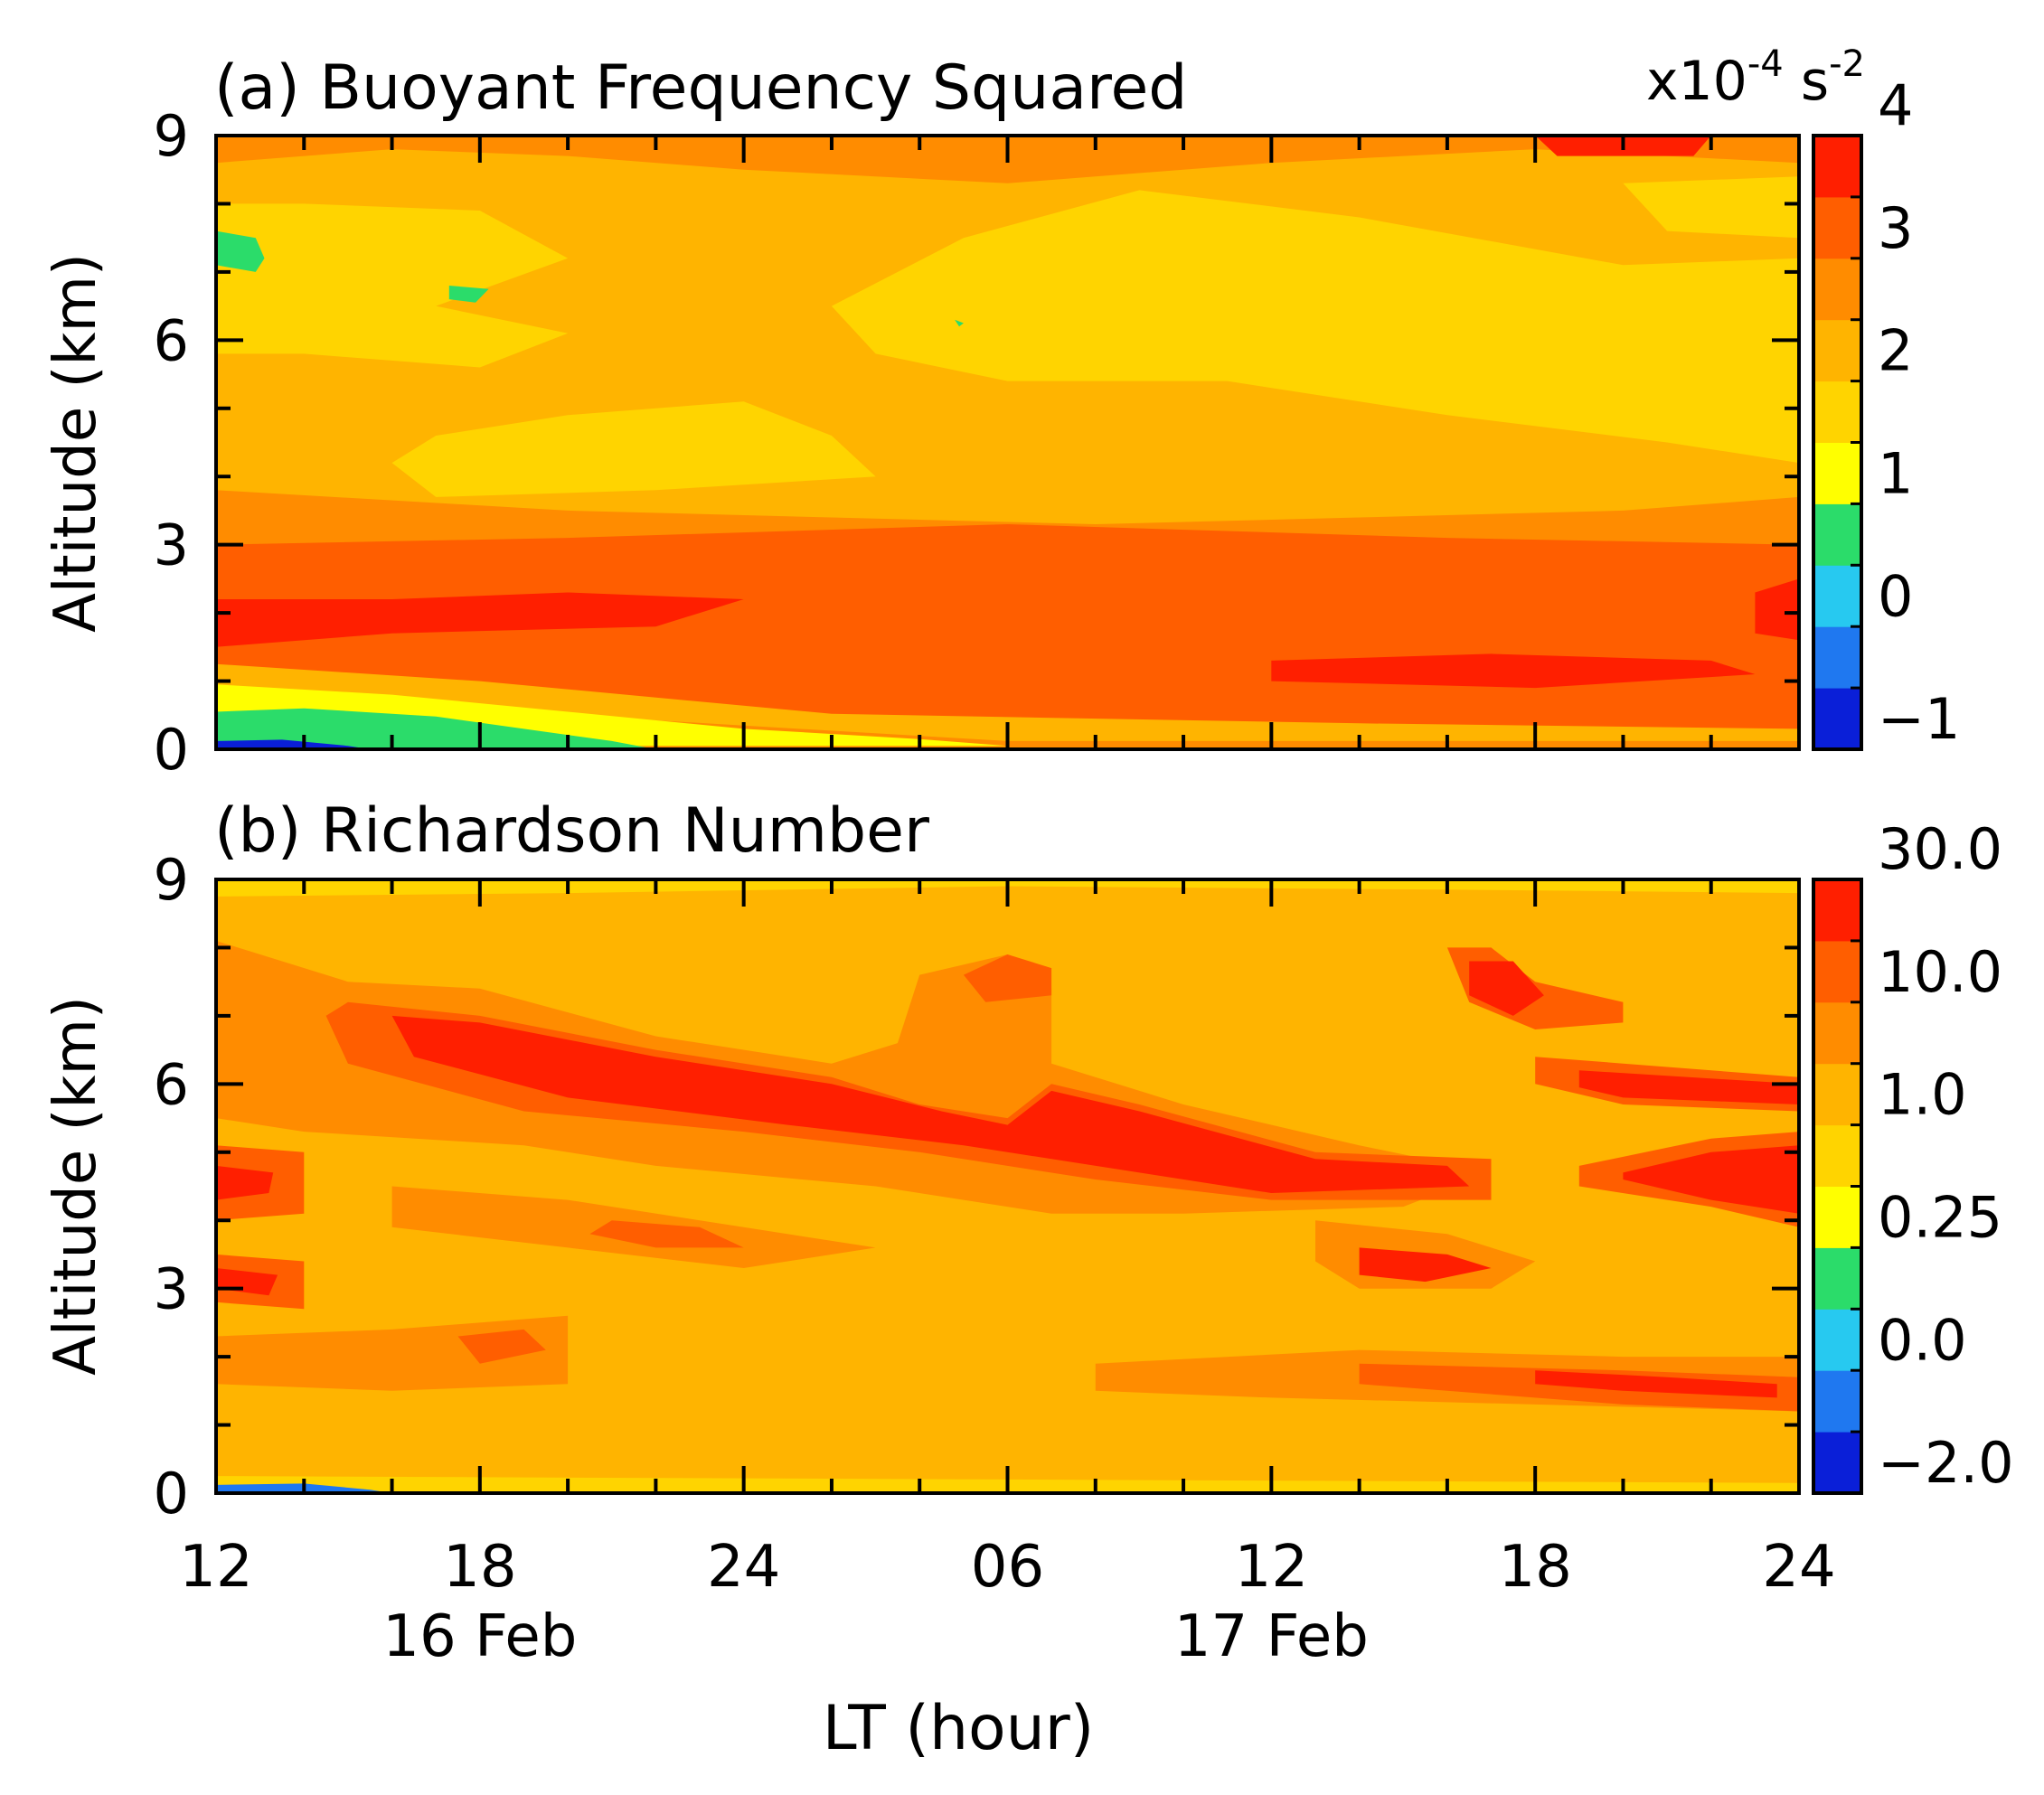 The height and width of the screenshot is (1795, 2044). Describe the element at coordinates (1896, 473) in the screenshot. I see `colorbar-tick-label: 1` at that location.